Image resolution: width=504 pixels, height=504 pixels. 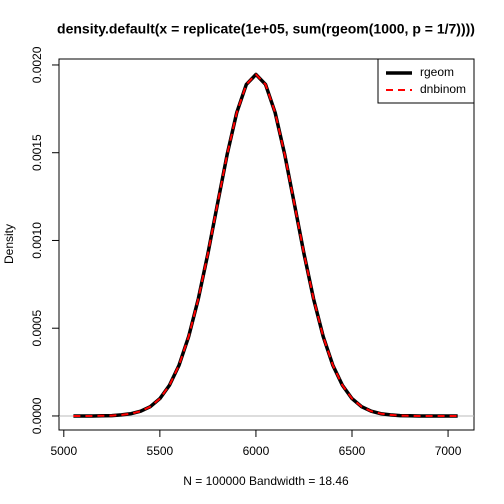 What do you see at coordinates (37, 152) in the screenshot?
I see `y-tick-label: 0.0015` at bounding box center [37, 152].